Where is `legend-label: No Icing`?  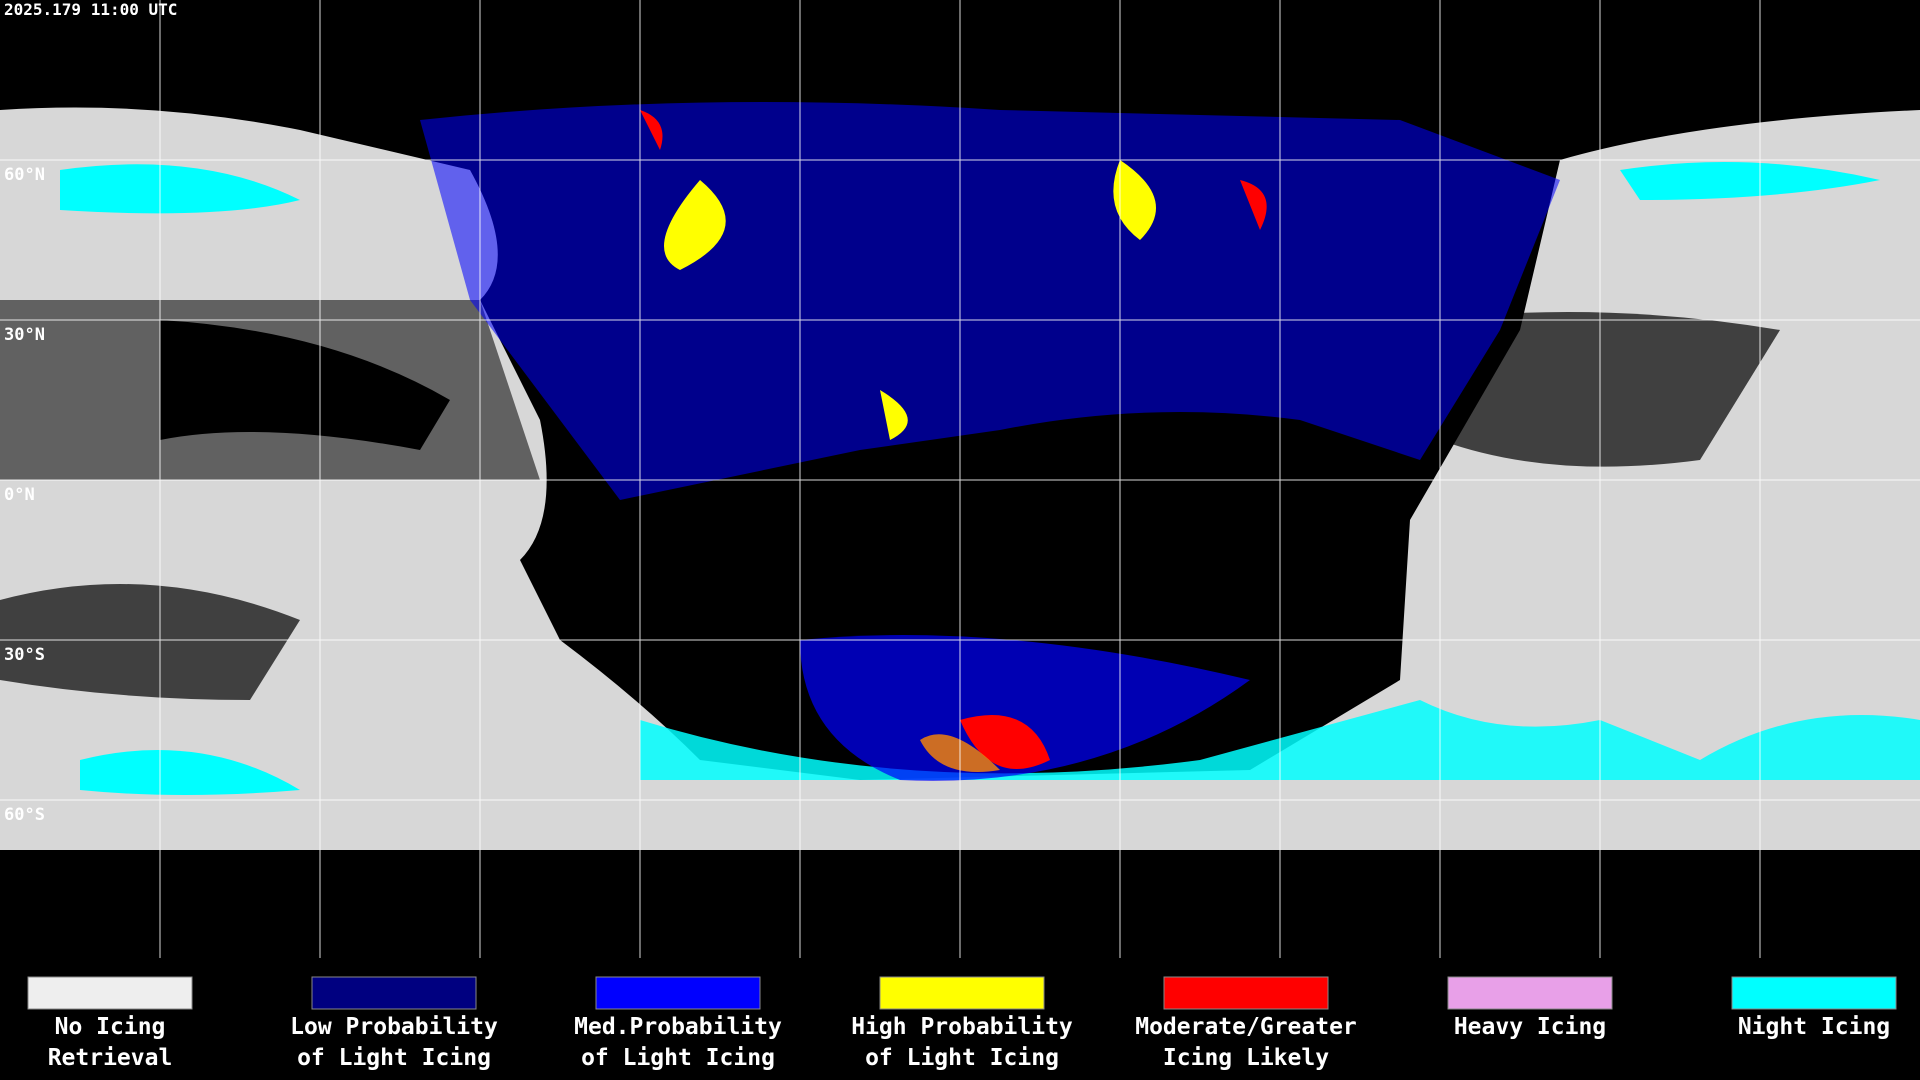
legend-label: No Icing is located at coordinates (110, 1027).